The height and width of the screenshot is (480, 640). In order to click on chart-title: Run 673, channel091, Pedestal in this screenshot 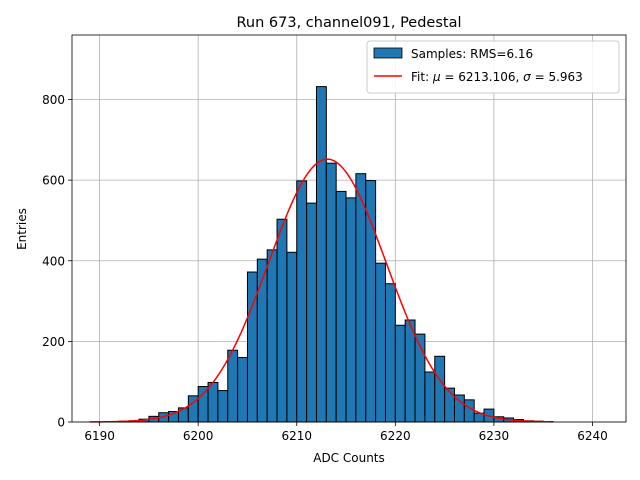, I will do `click(348, 23)`.